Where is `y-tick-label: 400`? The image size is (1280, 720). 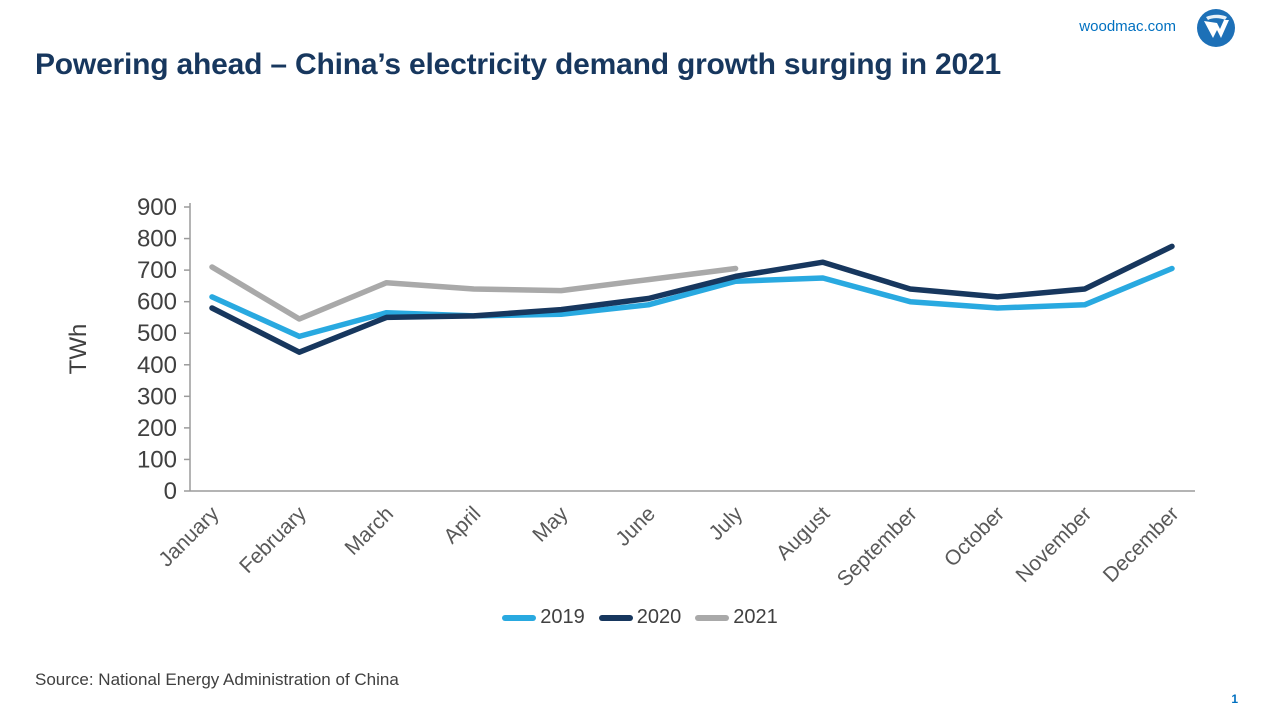
y-tick-label: 400 is located at coordinates (157, 365).